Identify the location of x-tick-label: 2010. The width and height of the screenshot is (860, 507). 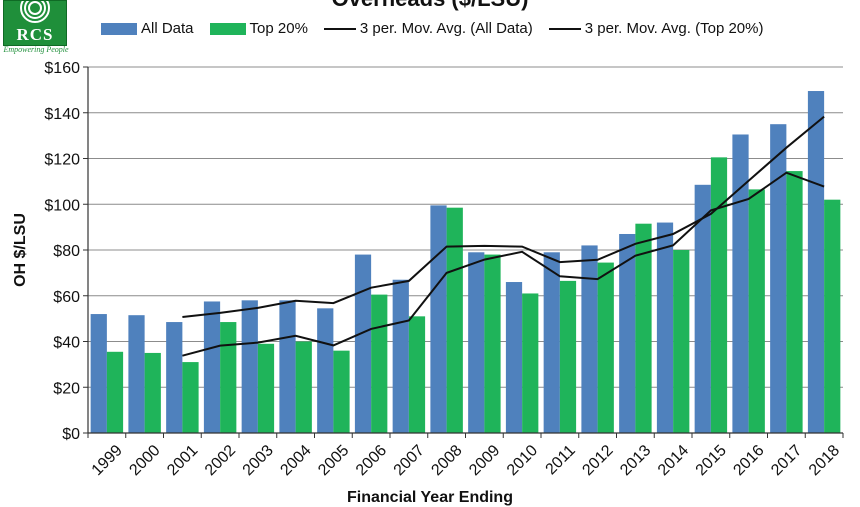
(522, 460).